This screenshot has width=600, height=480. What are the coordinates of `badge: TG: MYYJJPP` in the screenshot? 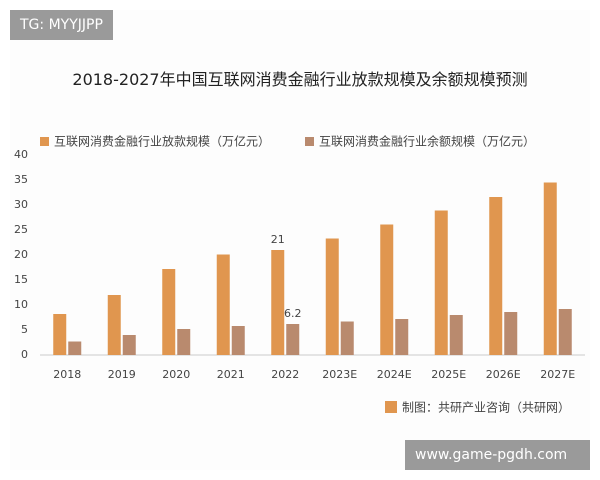 It's located at (61, 25).